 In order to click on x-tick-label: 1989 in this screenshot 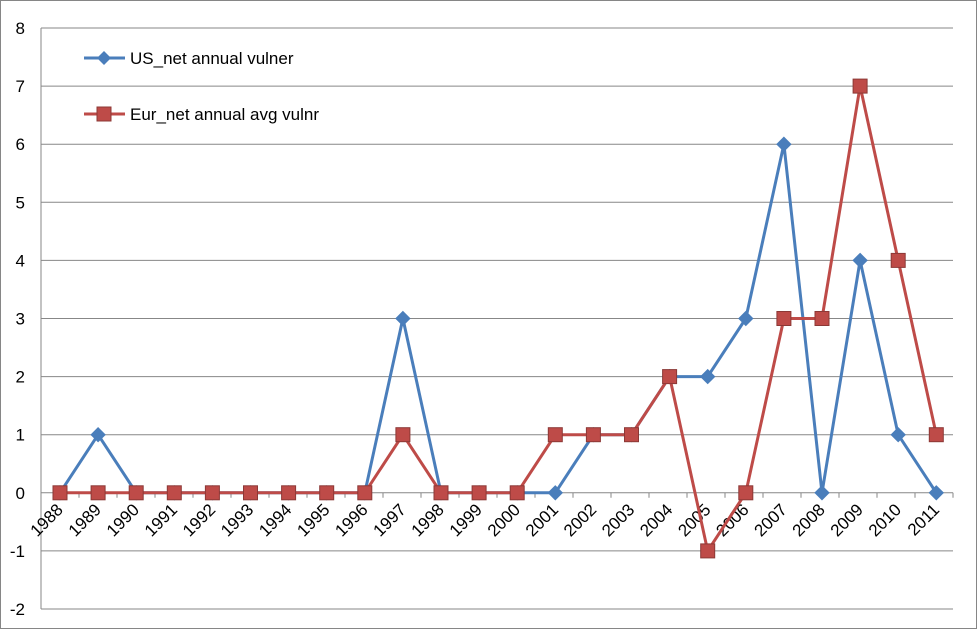, I will do `click(85, 520)`.